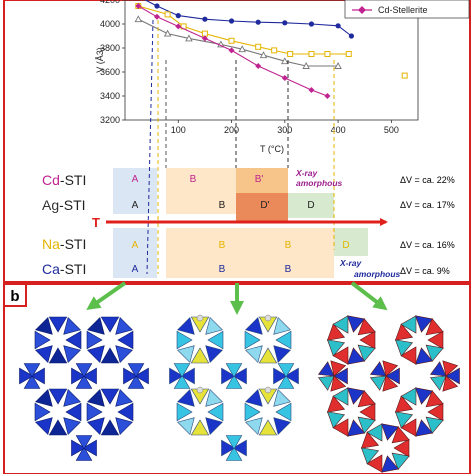 Image resolution: width=474 pixels, height=474 pixels. Describe the element at coordinates (259, 179) in the screenshot. I see `phase-cd-bprime: B'` at that location.